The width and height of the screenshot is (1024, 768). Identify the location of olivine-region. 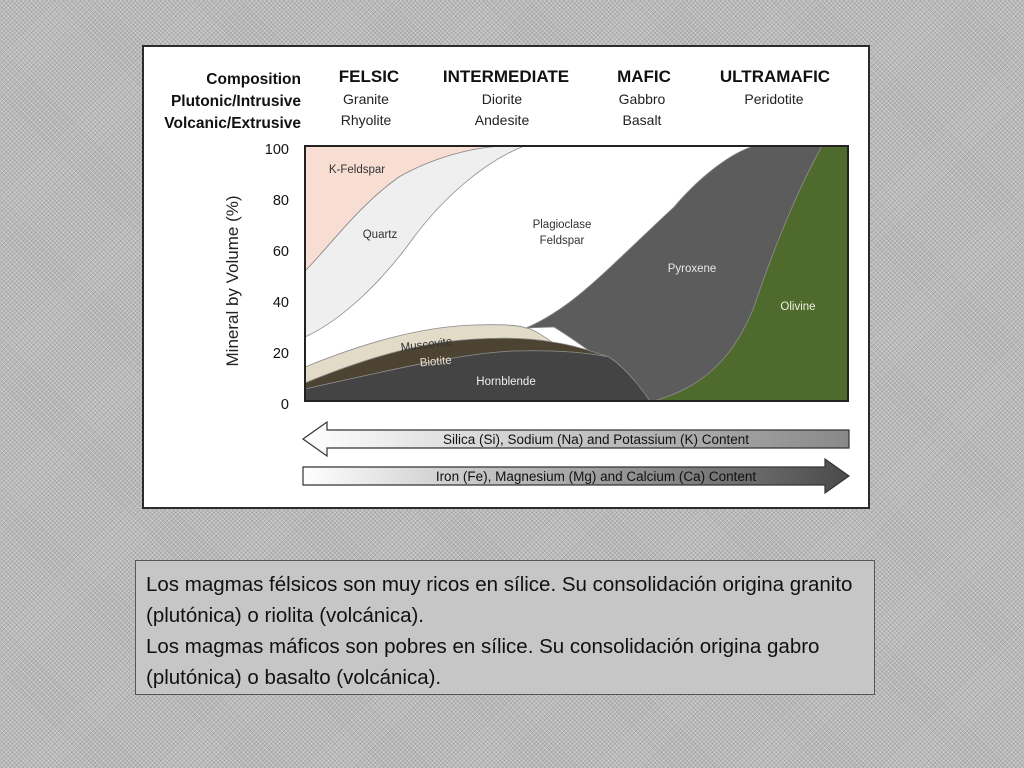
(749, 273).